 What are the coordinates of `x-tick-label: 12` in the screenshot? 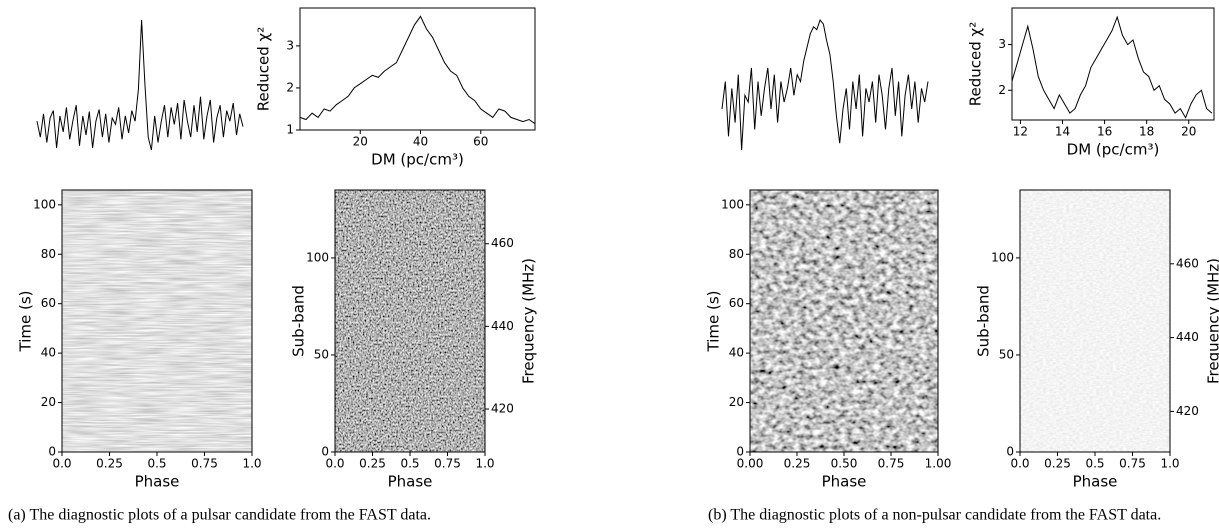 It's located at (1020, 132).